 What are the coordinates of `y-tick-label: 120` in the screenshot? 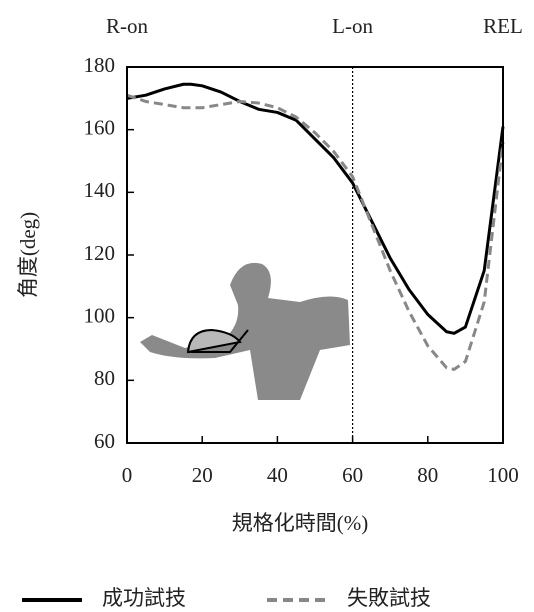 It's located at (100, 253).